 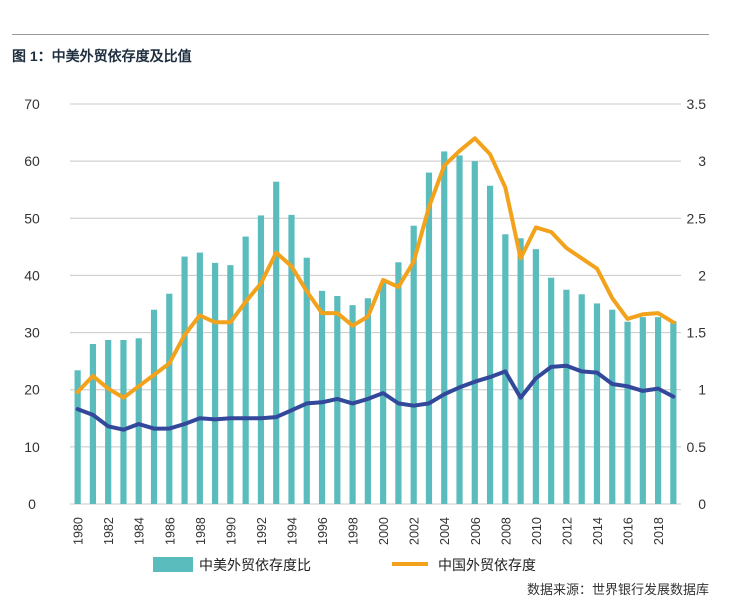 I want to click on x-tick-label: 2018, so click(x=659, y=531).